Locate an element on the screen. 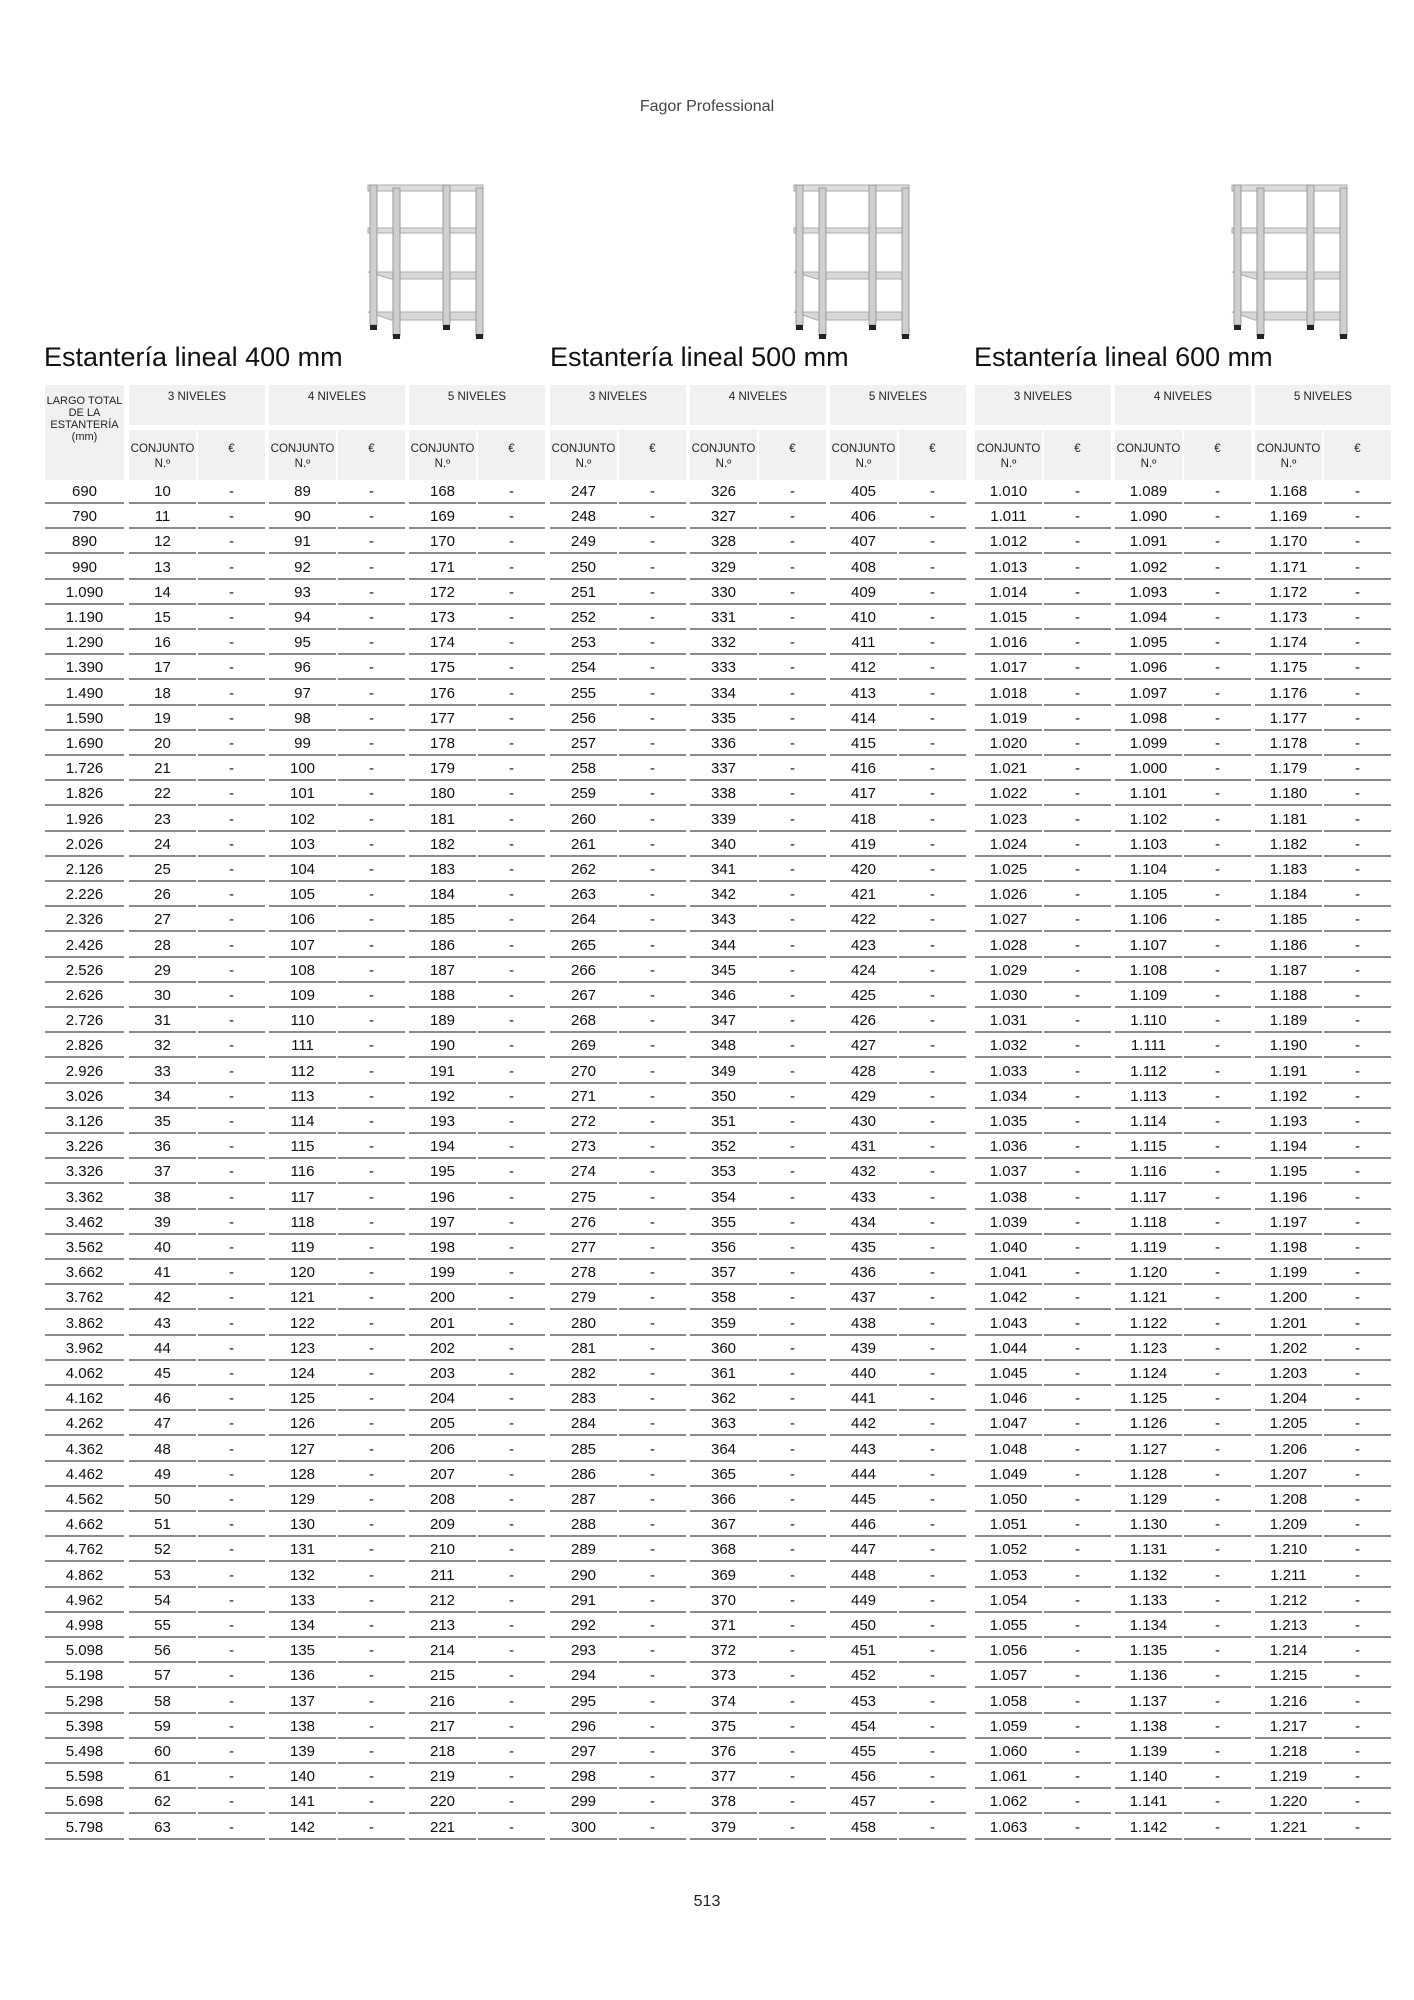 This screenshot has height=2000, width=1414. conjunto-cell: 438 is located at coordinates (863, 1324).